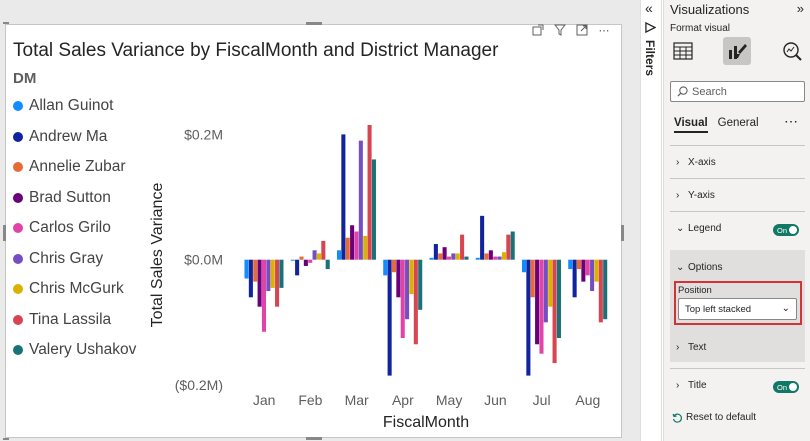  I want to click on search-input: Search, so click(737, 91).